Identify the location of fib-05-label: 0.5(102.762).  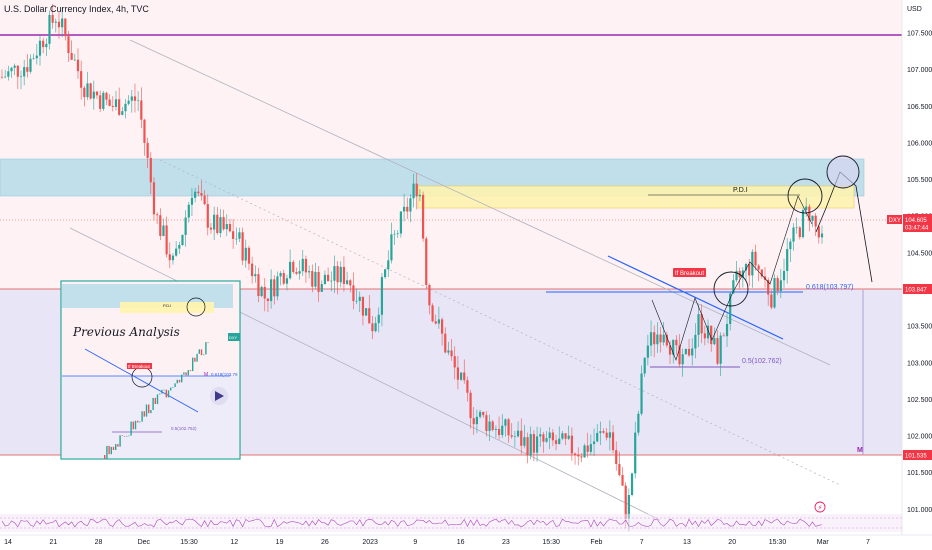
(762, 361).